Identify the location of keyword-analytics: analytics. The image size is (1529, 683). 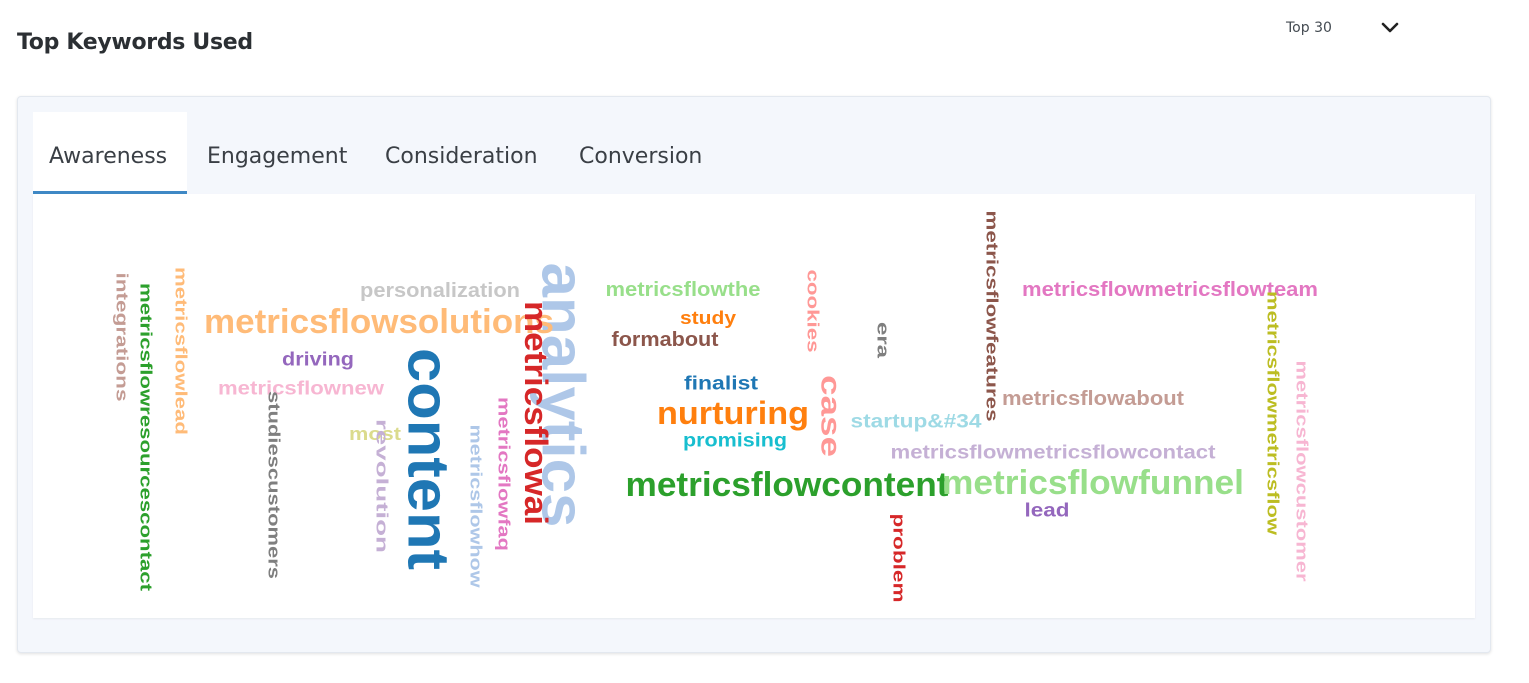
(563, 395).